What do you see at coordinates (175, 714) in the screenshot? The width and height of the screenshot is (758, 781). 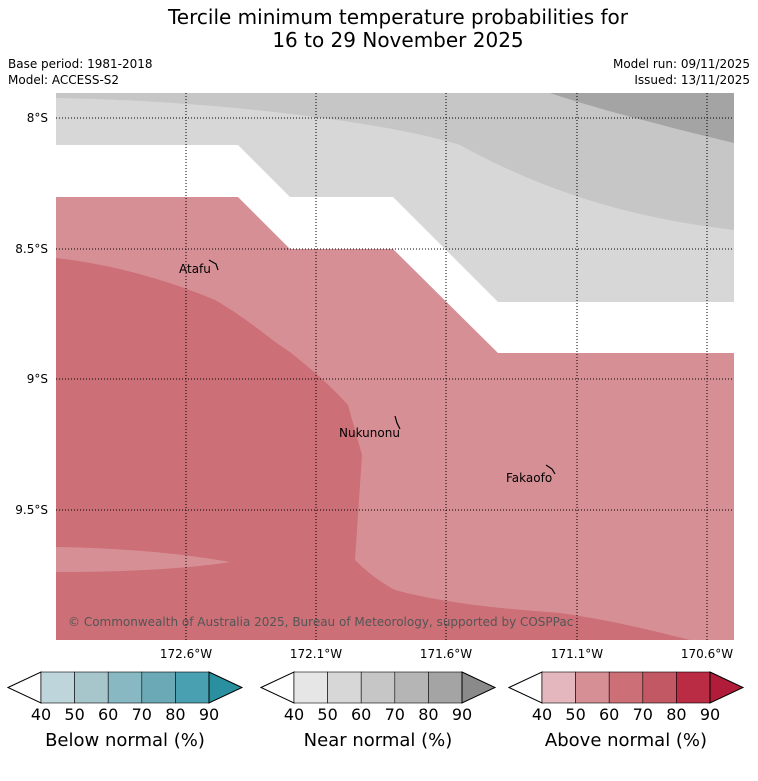 I see `legend-below-normal-tick: 80` at bounding box center [175, 714].